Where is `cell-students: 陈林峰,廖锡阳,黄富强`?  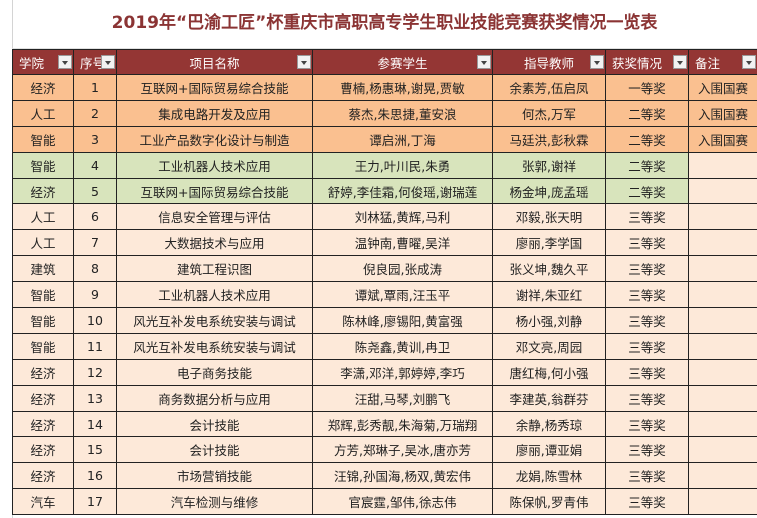
cell-students: 陈林峰,廖锡阳,黄富强 is located at coordinates (402, 320).